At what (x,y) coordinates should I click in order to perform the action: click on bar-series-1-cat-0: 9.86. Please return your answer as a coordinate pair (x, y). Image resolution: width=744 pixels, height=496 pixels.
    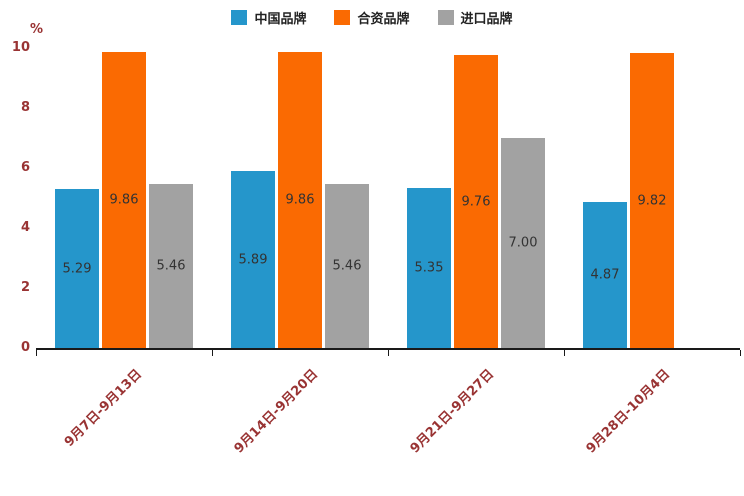
    Looking at the image, I should click on (124, 200).